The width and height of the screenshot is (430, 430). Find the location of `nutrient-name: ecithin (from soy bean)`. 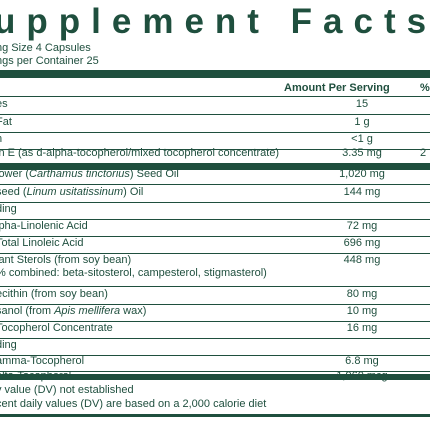

nutrient-name: ecithin (from soy bean) is located at coordinates (54, 294).